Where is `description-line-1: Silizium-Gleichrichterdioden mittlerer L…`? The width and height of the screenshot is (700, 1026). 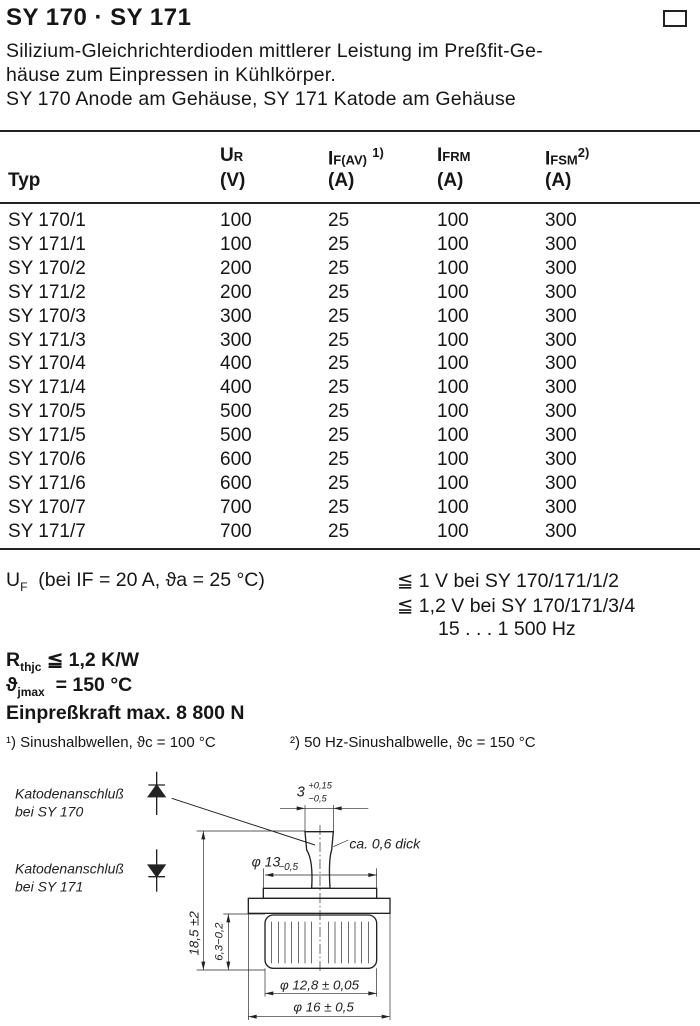 description-line-1: Silizium-Gleichrichterdioden mittlerer L… is located at coordinates (274, 51).